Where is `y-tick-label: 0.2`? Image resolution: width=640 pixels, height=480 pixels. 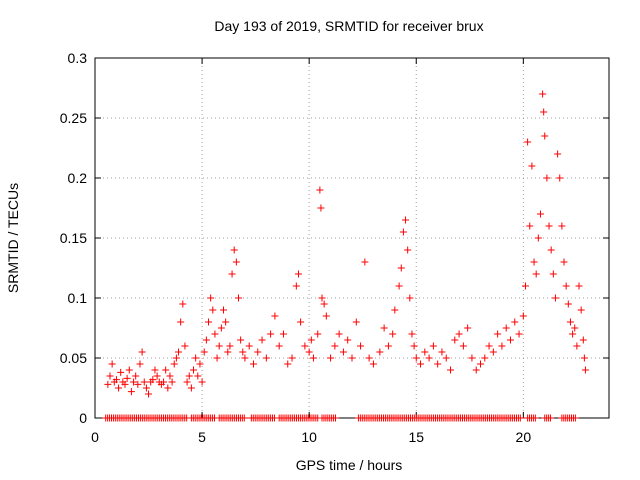
y-tick-label: 0.2 is located at coordinates (78, 178).